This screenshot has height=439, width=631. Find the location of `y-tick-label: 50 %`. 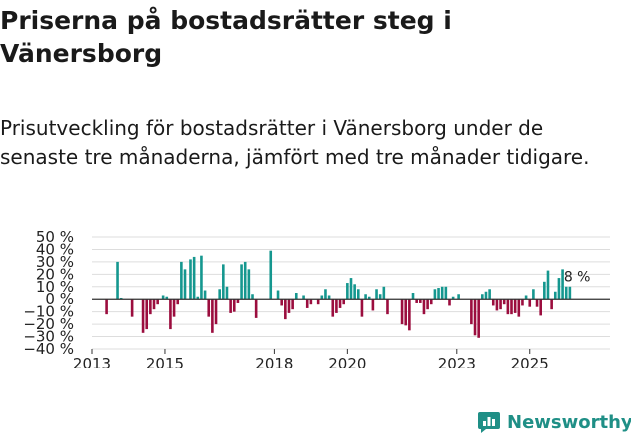

y-tick-label: 50 % is located at coordinates (55, 237).